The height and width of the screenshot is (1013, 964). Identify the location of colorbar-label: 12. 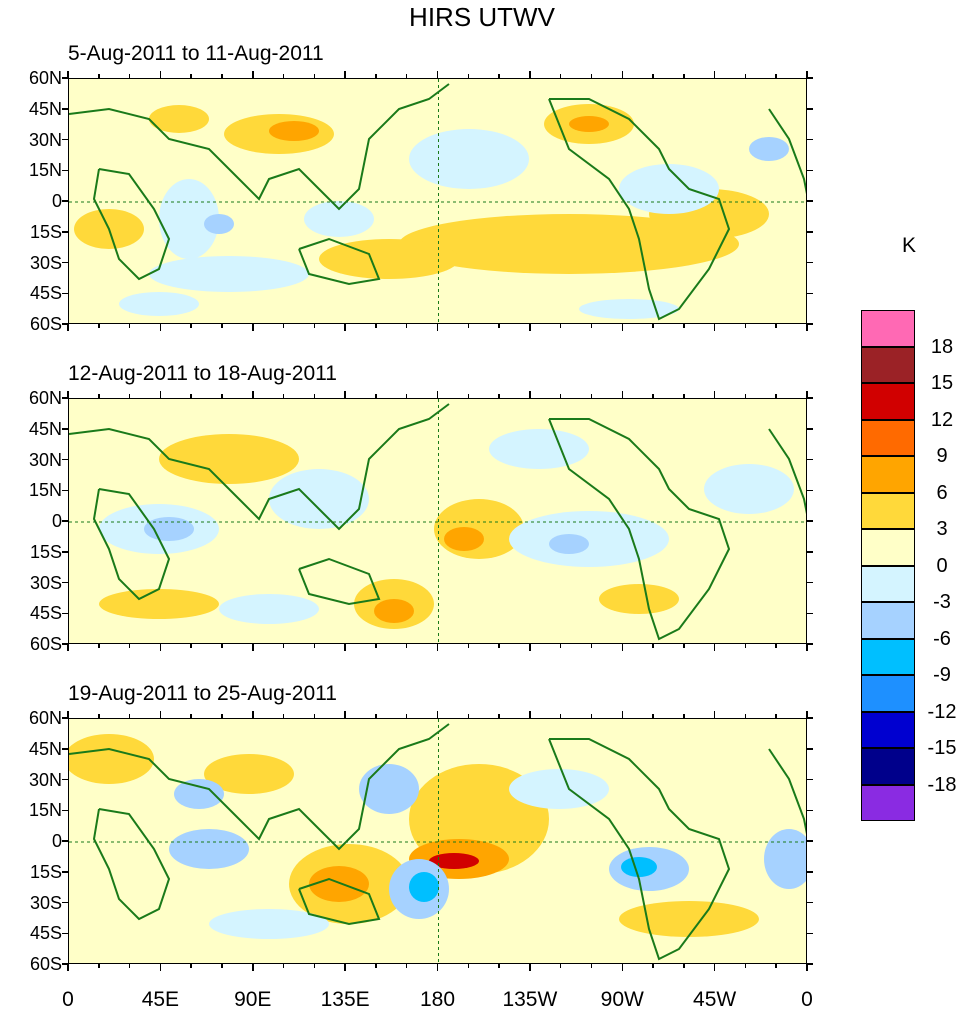
(942, 419).